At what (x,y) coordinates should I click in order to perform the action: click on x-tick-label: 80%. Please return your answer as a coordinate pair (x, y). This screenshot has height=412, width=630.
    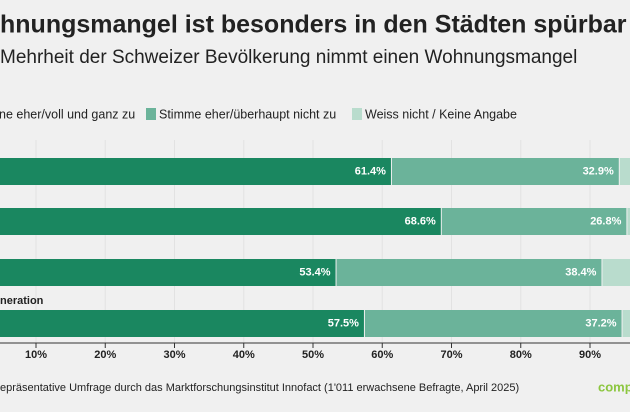
    Looking at the image, I should click on (521, 355).